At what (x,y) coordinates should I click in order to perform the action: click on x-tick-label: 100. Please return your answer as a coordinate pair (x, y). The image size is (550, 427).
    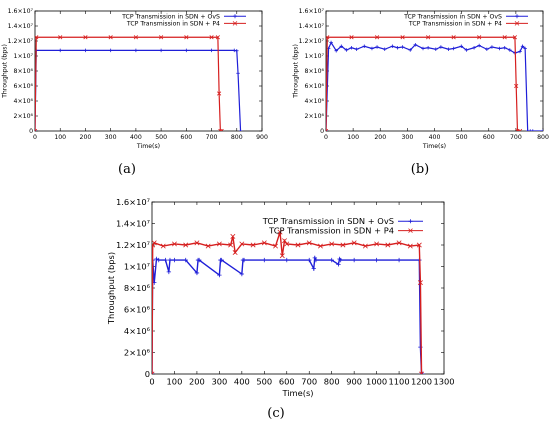
    Looking at the image, I should click on (60, 137).